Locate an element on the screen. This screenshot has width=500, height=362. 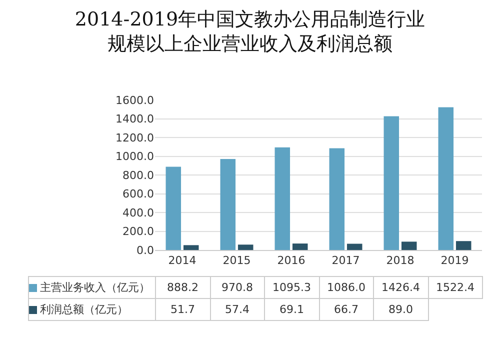
x-tick-label: 2017 is located at coordinates (346, 261).